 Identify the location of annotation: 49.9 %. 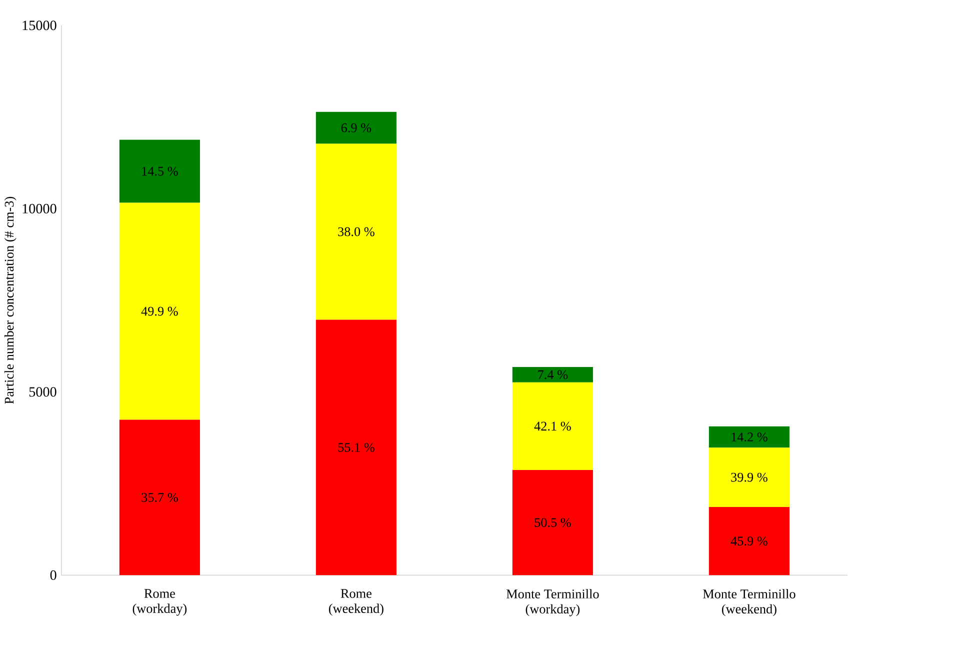
(159, 311).